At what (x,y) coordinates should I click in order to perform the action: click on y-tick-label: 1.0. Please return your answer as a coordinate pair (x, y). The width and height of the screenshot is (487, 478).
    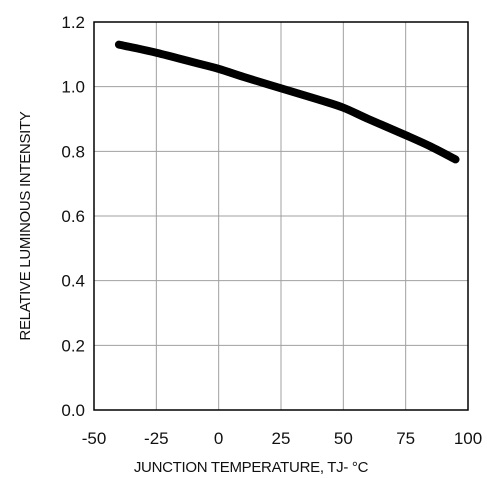
    Looking at the image, I should click on (73, 87).